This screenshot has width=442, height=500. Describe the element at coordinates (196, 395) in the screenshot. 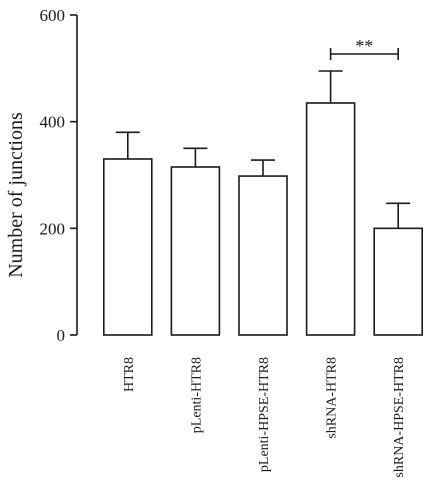

I see `x-tick-label: pLenti-HTR8` at that location.